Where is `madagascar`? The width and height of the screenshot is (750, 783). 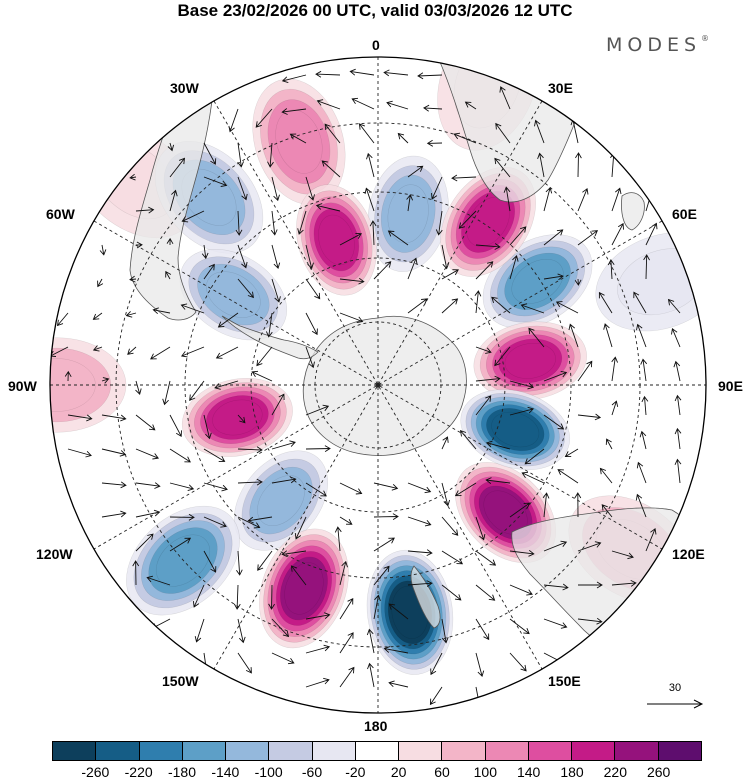 madagascar is located at coordinates (633, 211).